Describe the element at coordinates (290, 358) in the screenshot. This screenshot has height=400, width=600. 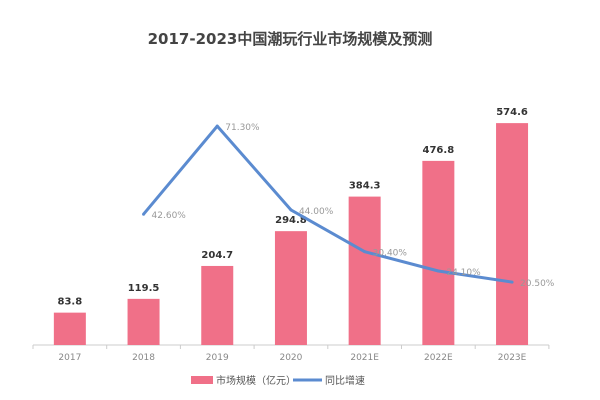
I see `x-tick-label: 2020` at that location.